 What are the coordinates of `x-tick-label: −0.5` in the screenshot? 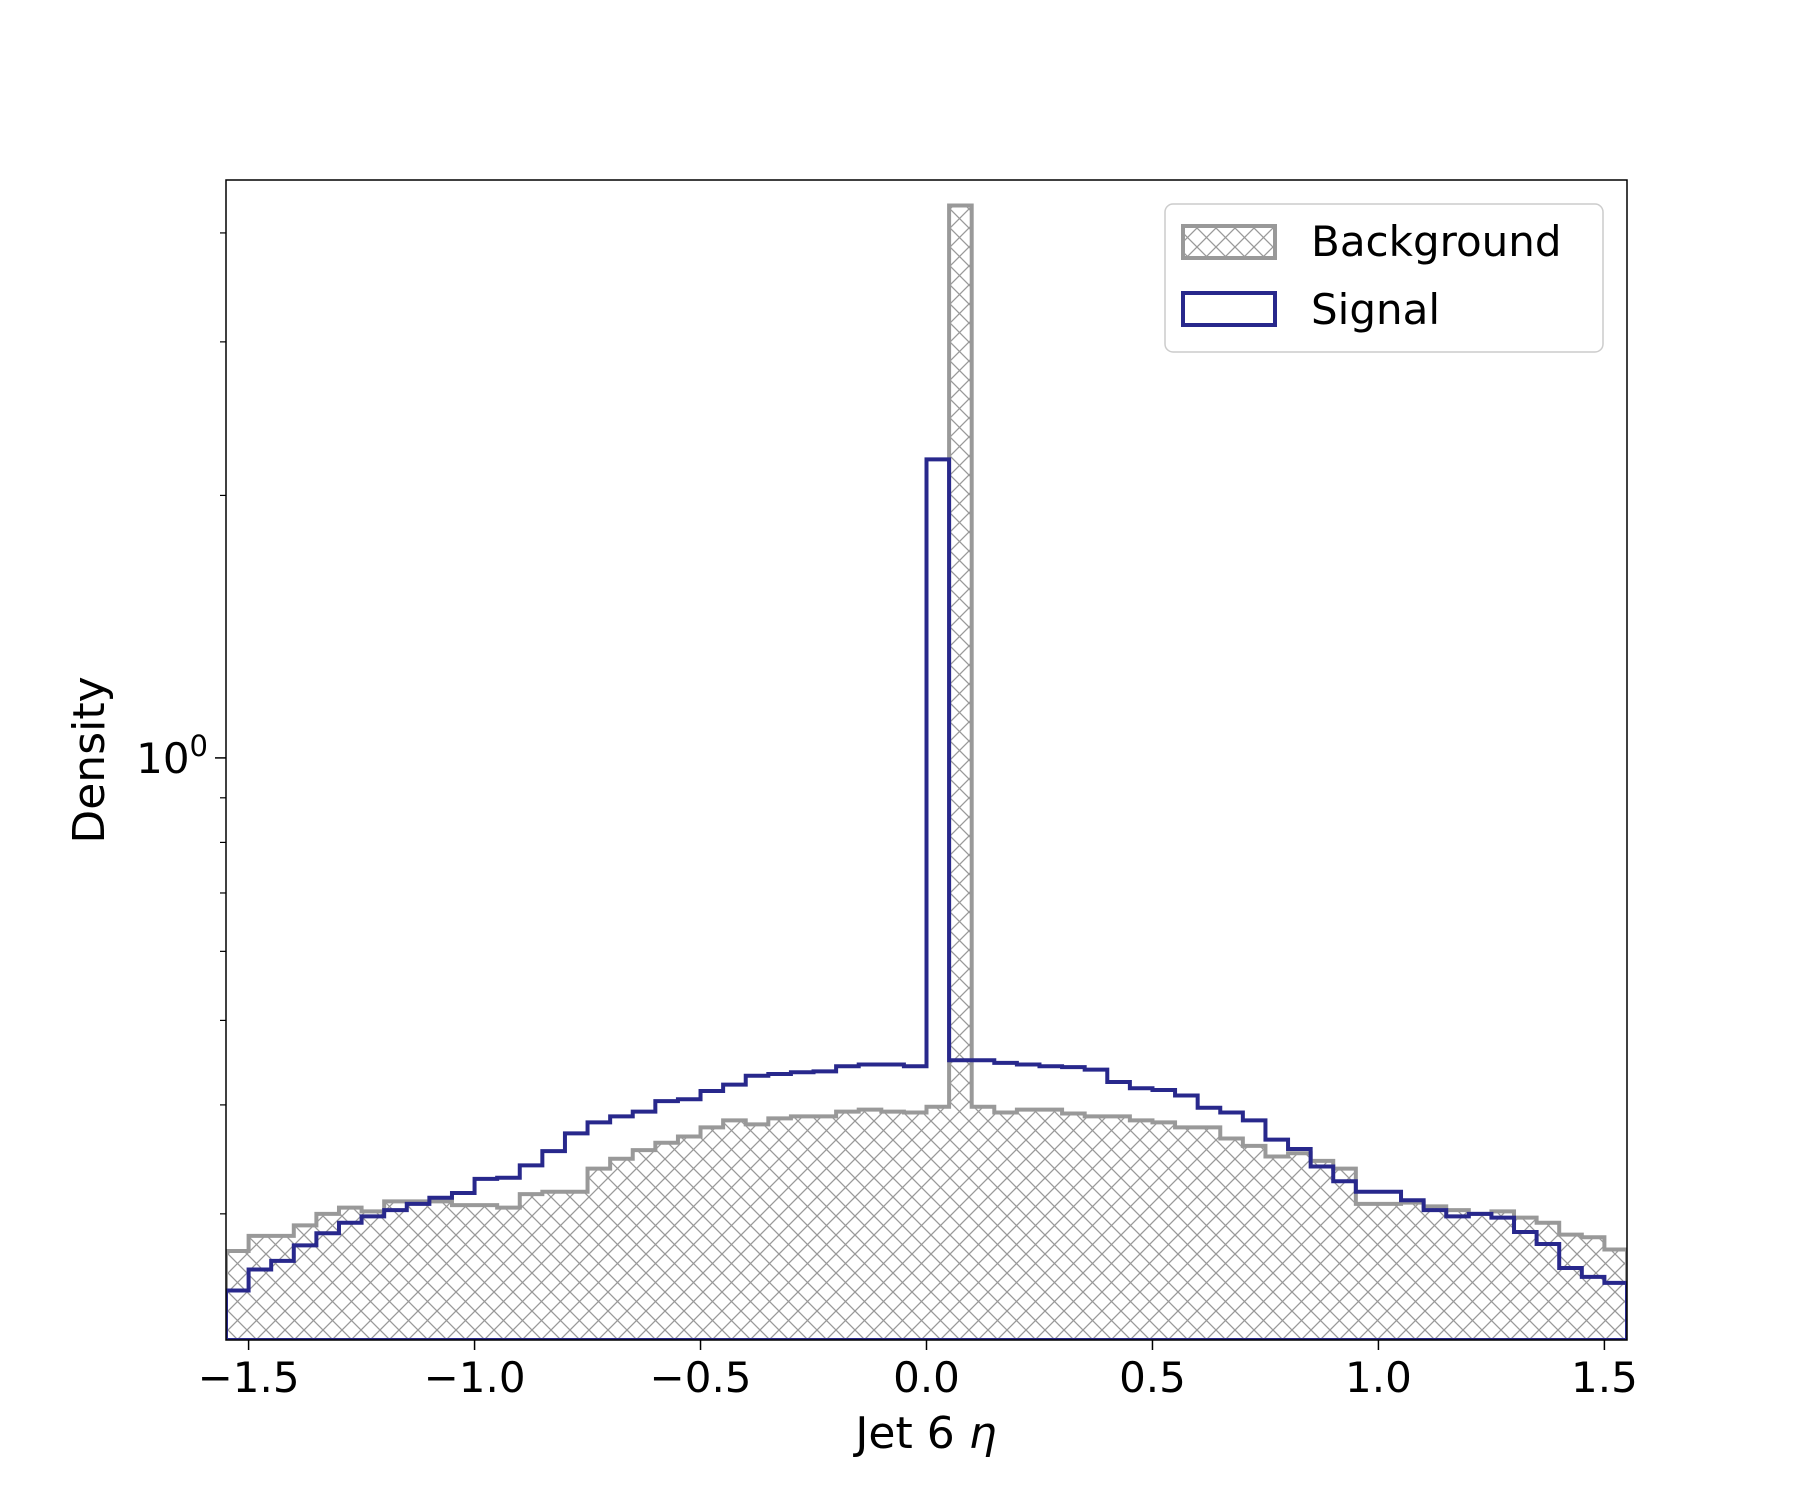 It's located at (701, 1377).